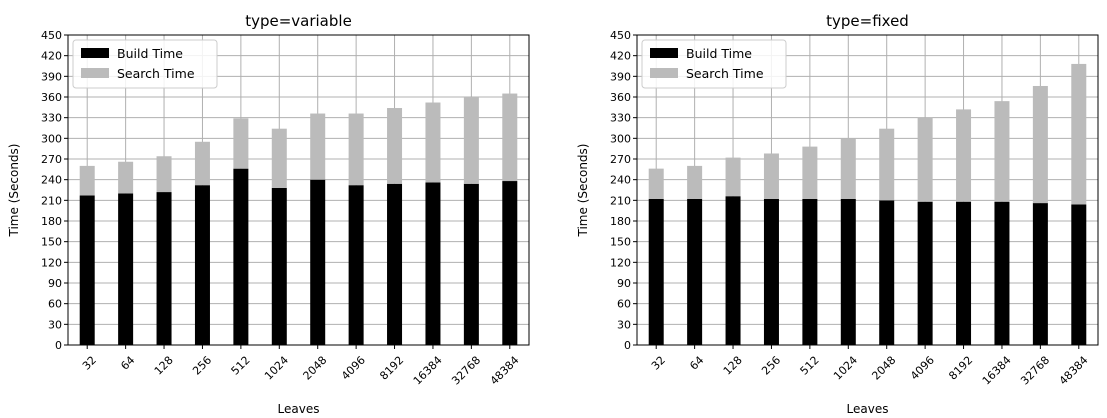 The image size is (1107, 418). What do you see at coordinates (298, 21) in the screenshot?
I see `chart-title: type=variable` at bounding box center [298, 21].